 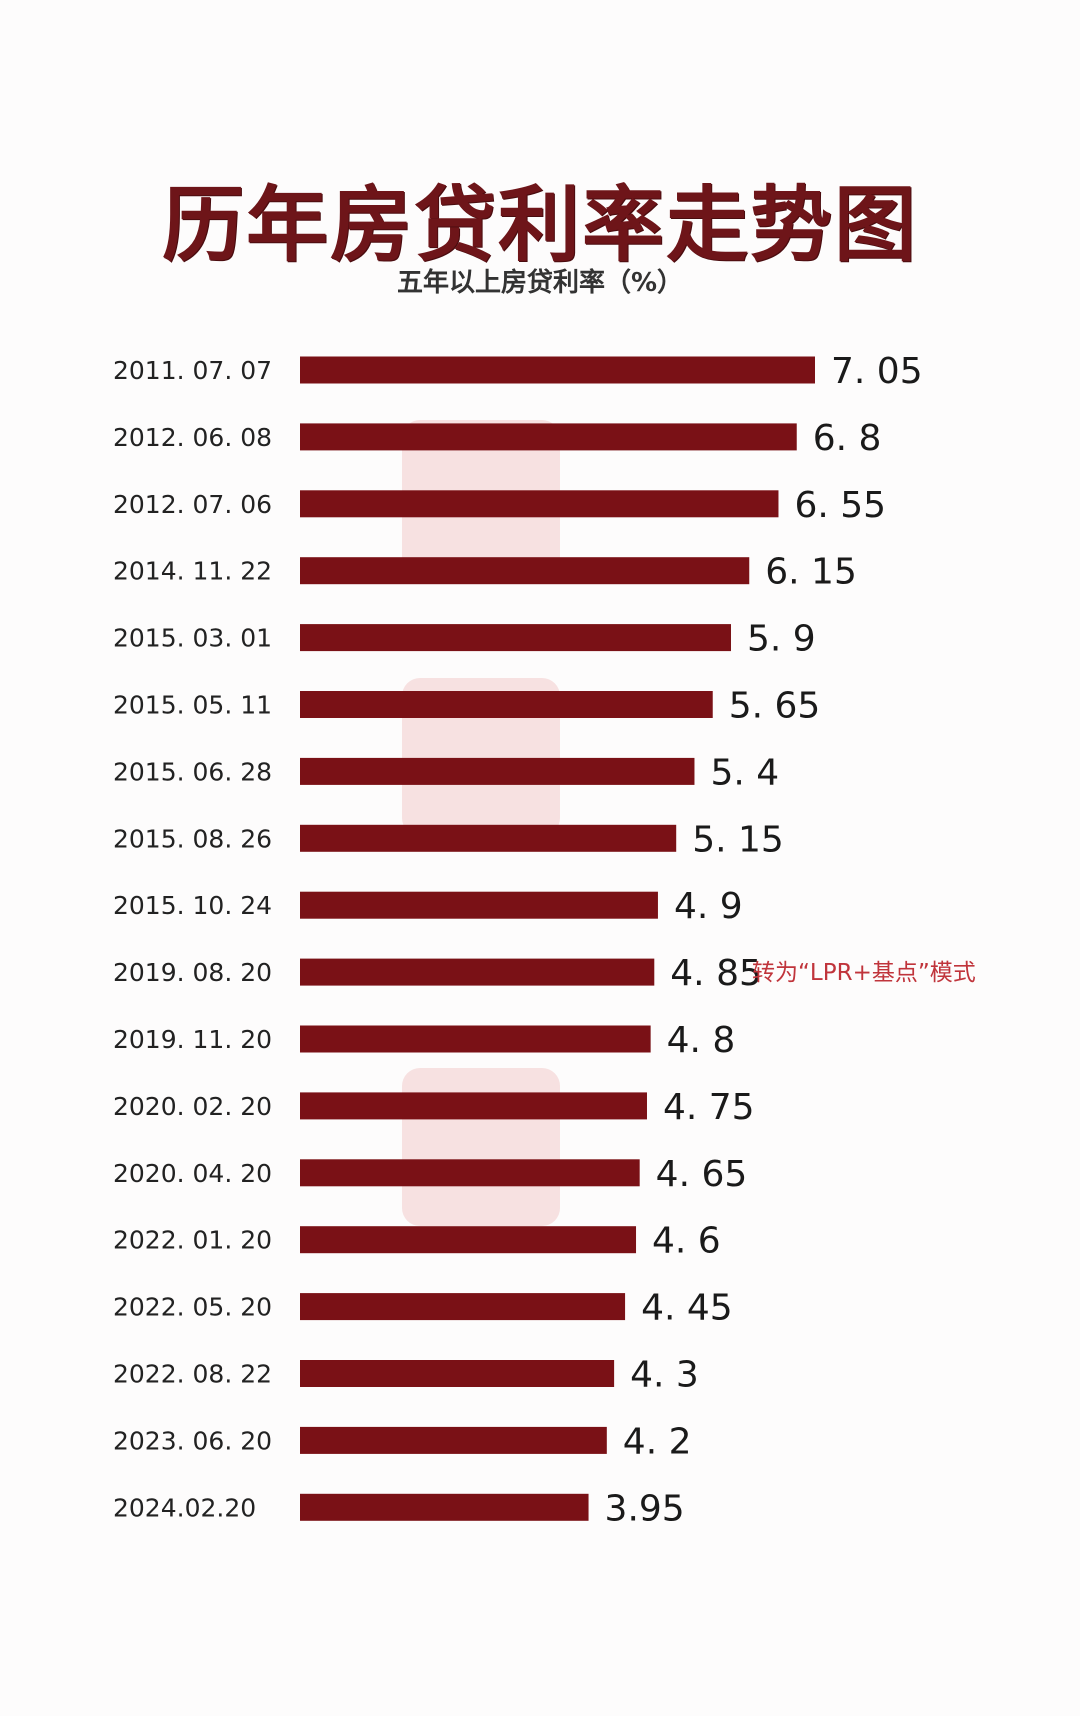 What do you see at coordinates (645, 1508) in the screenshot?
I see `value-label: 3.95` at bounding box center [645, 1508].